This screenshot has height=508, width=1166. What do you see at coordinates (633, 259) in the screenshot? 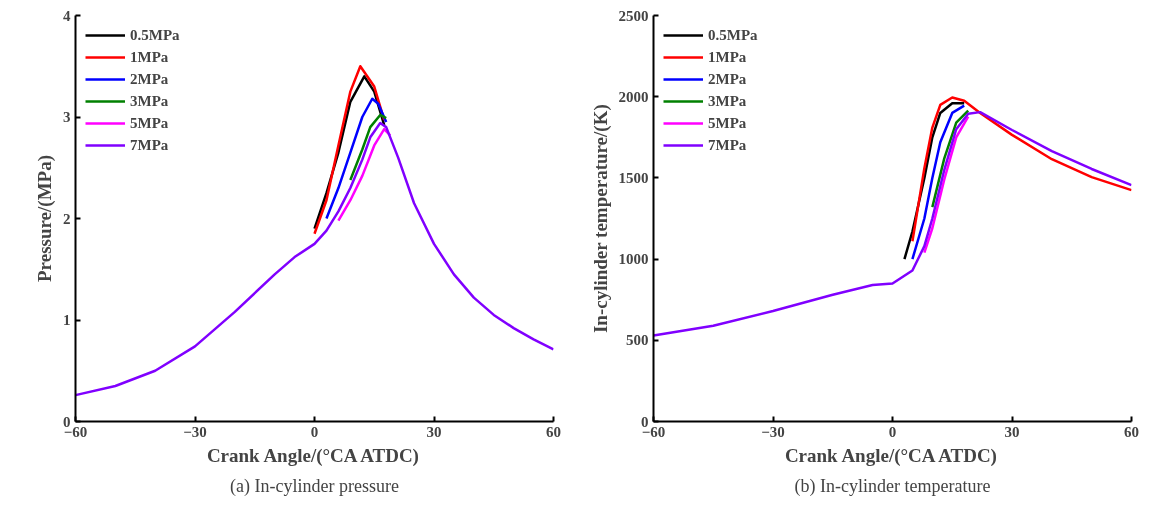
I see `y-tick-label: 1000` at bounding box center [633, 259].